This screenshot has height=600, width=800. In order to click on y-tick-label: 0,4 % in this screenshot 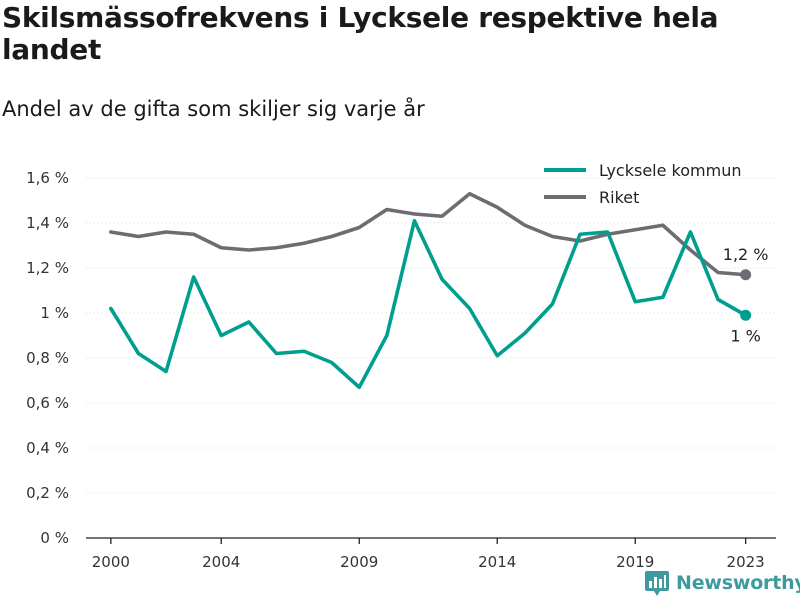, I will do `click(47, 448)`.